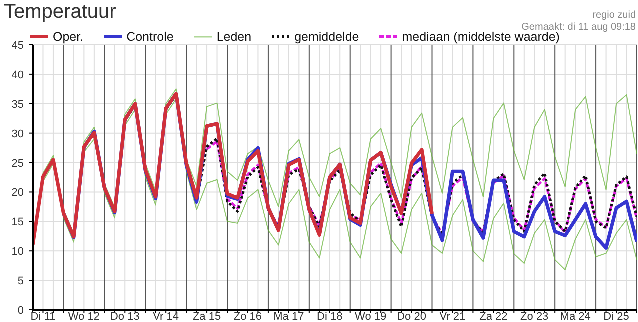 The image size is (638, 322). What do you see at coordinates (60, 12) in the screenshot?
I see `chart-title: Temperatuur` at bounding box center [60, 12].